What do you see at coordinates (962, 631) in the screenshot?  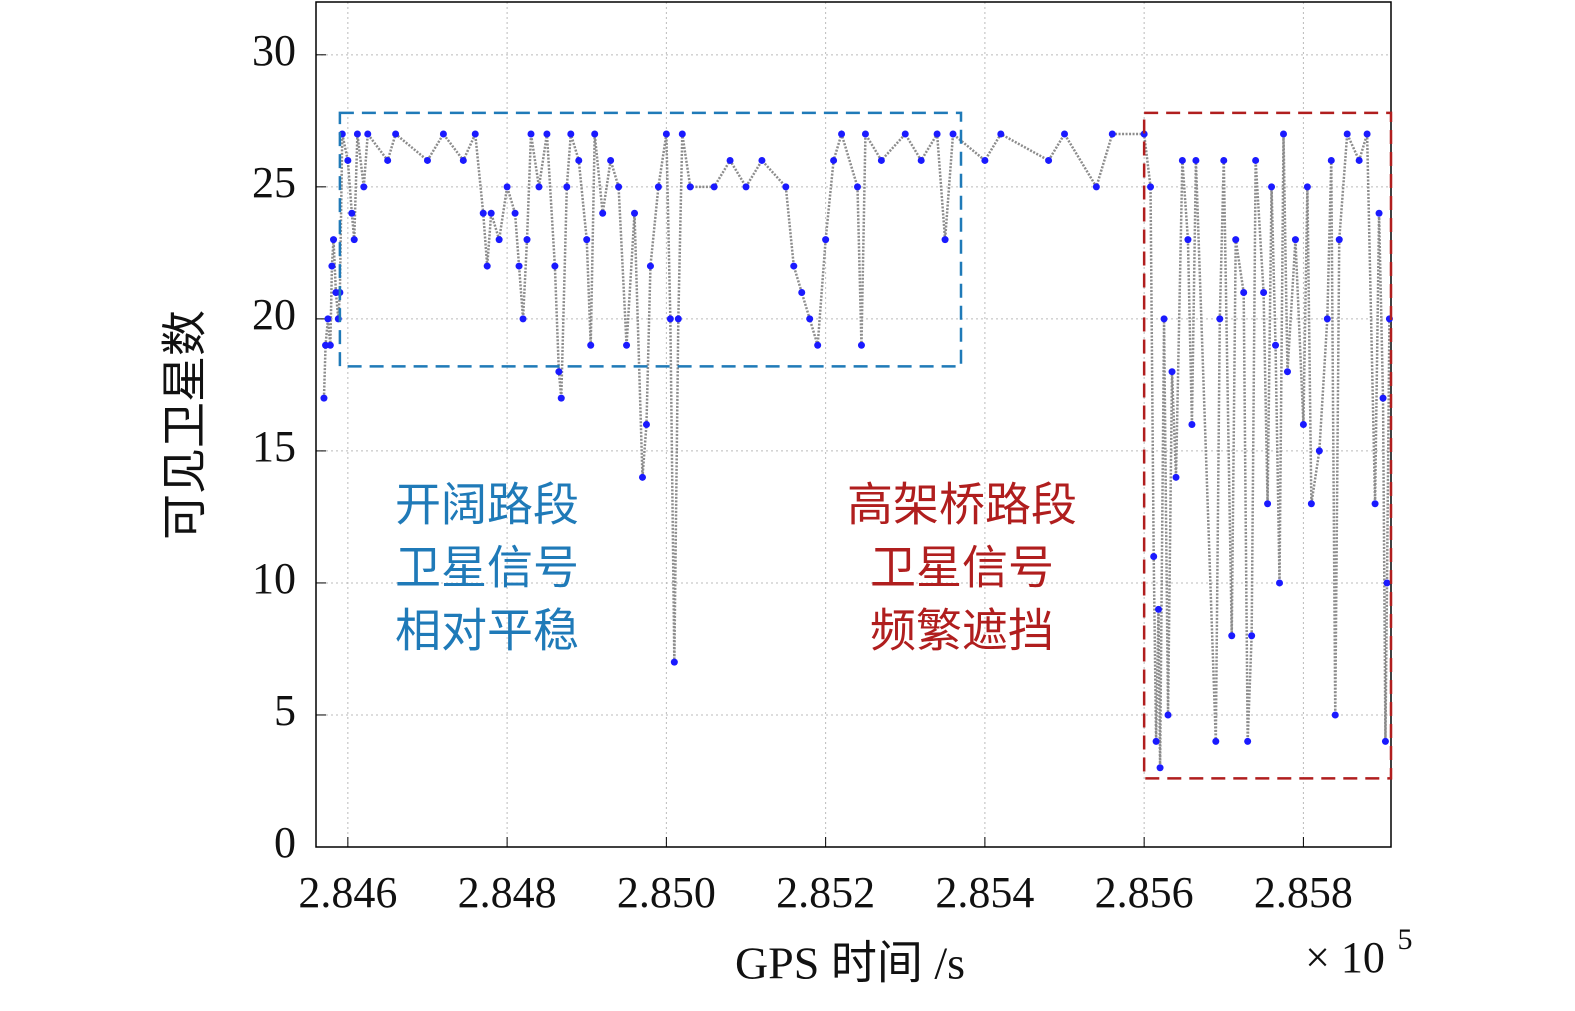 I see `annotation-text: 频繁遮挡` at bounding box center [962, 631].